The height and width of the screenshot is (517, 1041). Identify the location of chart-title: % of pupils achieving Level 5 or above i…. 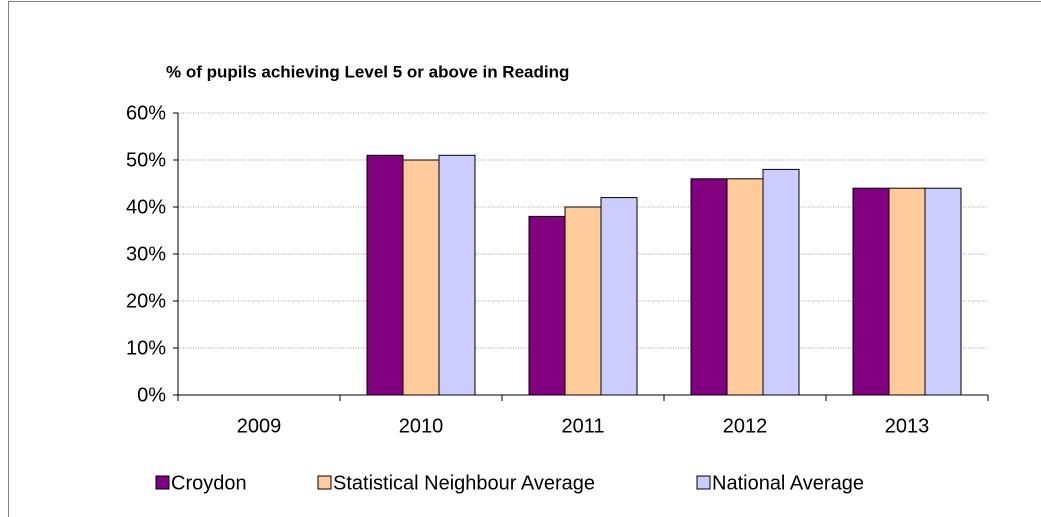
(367, 71).